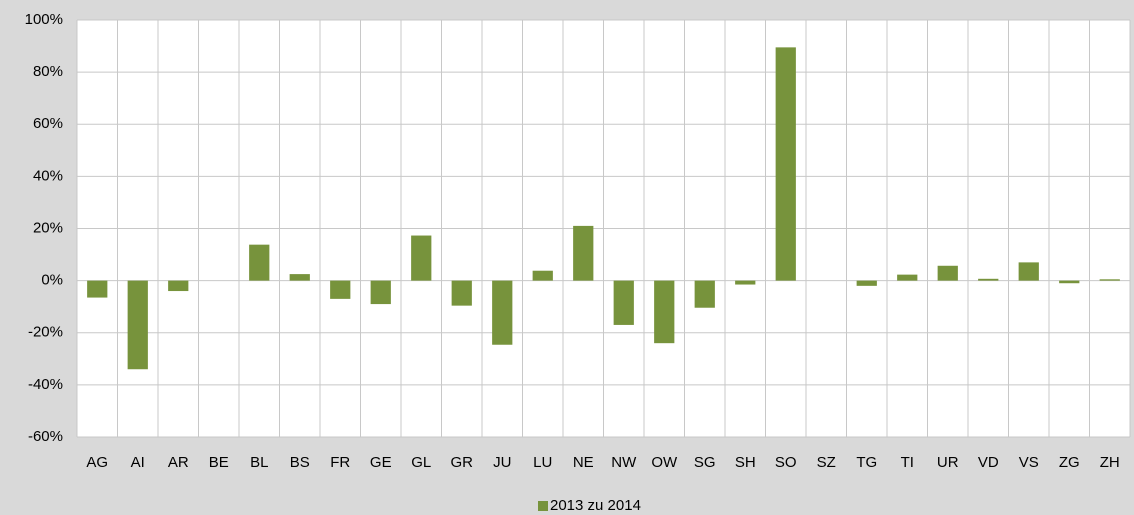 The width and height of the screenshot is (1134, 515). Describe the element at coordinates (624, 462) in the screenshot. I see `x-tick-label: NW` at that location.